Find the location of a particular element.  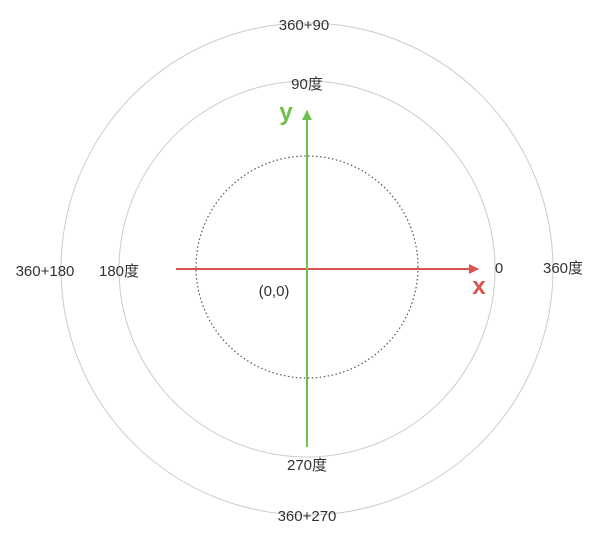

label-270-degrees: 270度 is located at coordinates (307, 465).